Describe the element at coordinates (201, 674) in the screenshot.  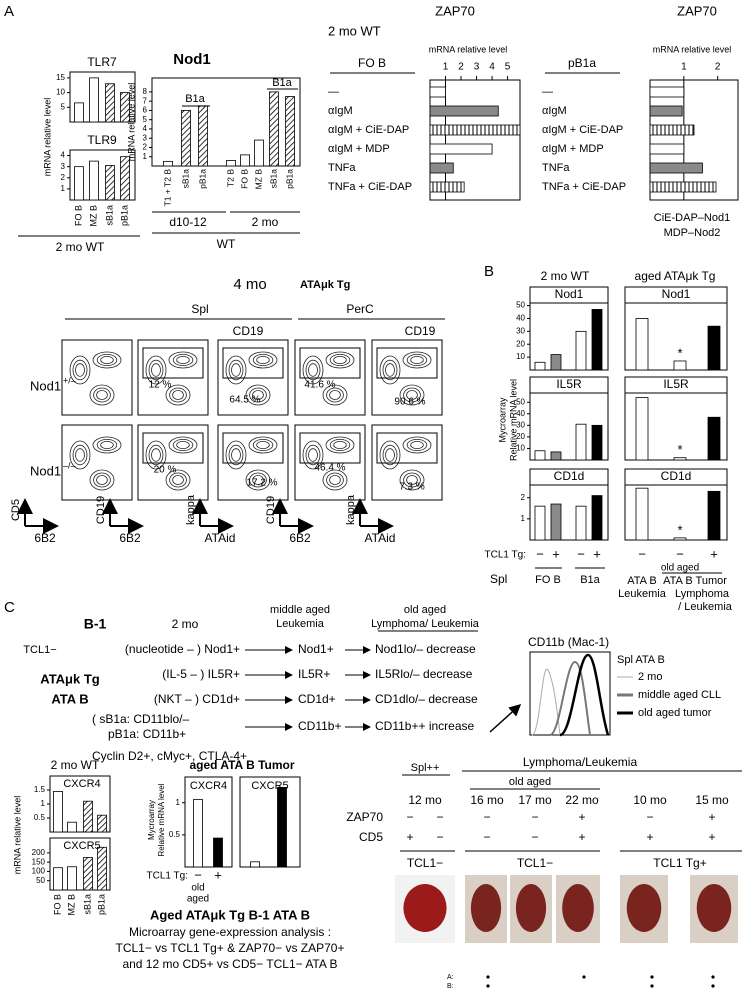
I see `label: (IL-5 – ) IL5R+` at that location.